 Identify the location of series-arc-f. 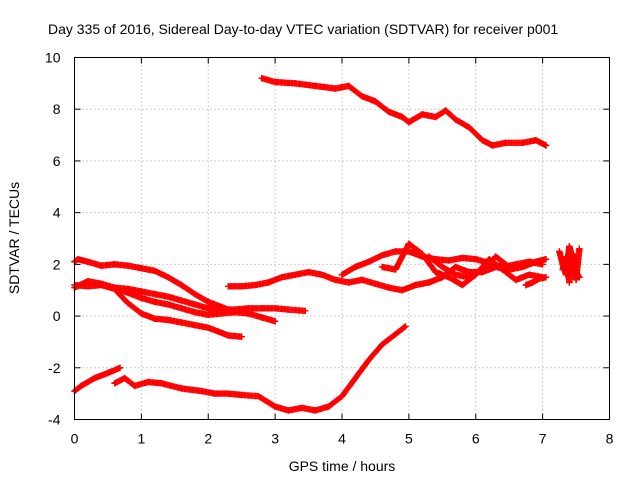
(97, 379).